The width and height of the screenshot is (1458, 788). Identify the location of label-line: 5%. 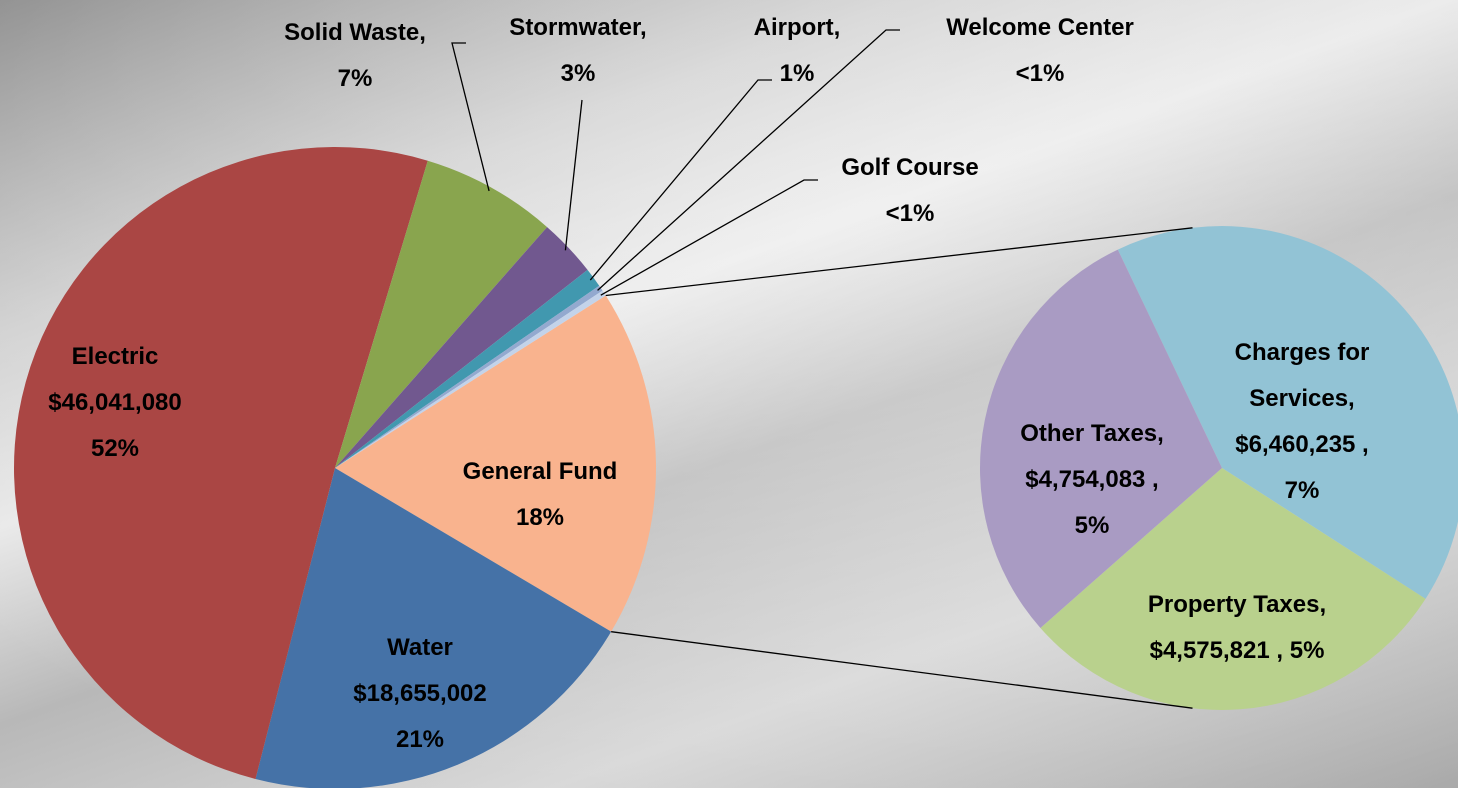
(1092, 526).